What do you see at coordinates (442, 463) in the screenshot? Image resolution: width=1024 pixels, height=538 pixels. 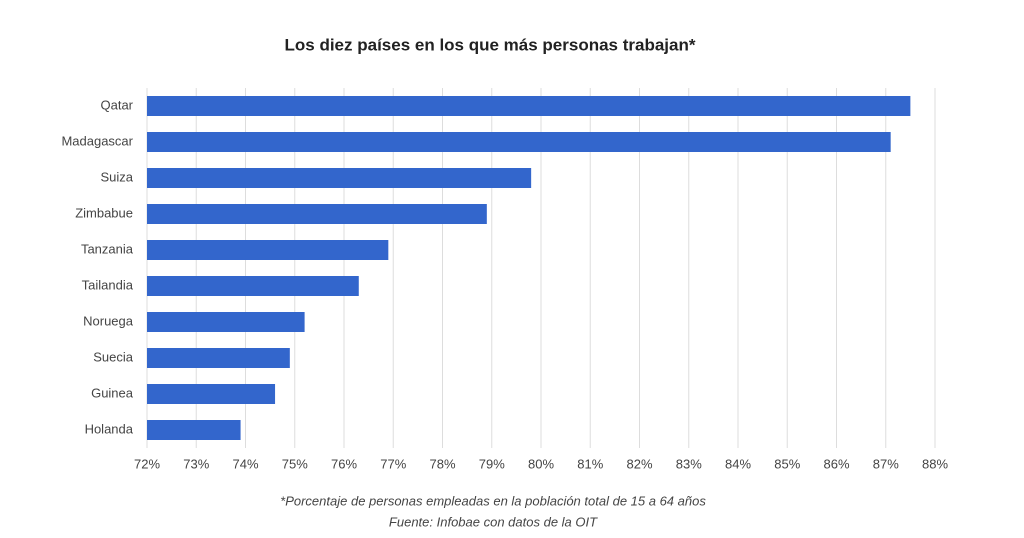 I see `x-tick-label: 78%` at bounding box center [442, 463].